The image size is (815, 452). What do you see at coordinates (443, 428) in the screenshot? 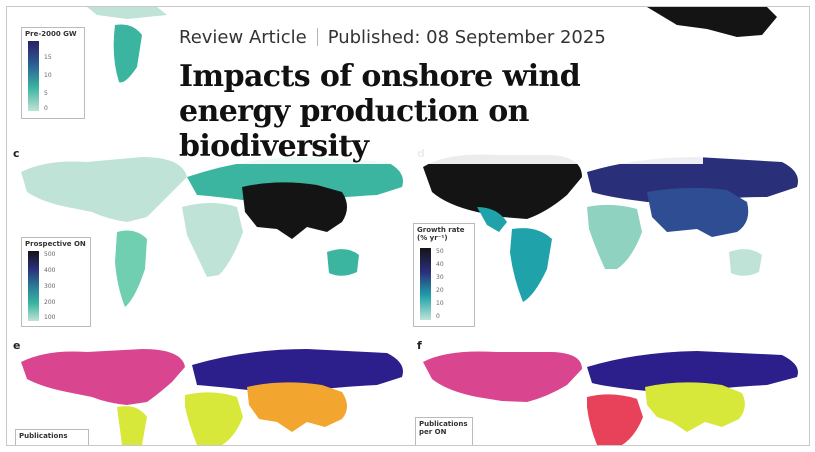
I see `legend-title: Publications per ON` at bounding box center [443, 428].